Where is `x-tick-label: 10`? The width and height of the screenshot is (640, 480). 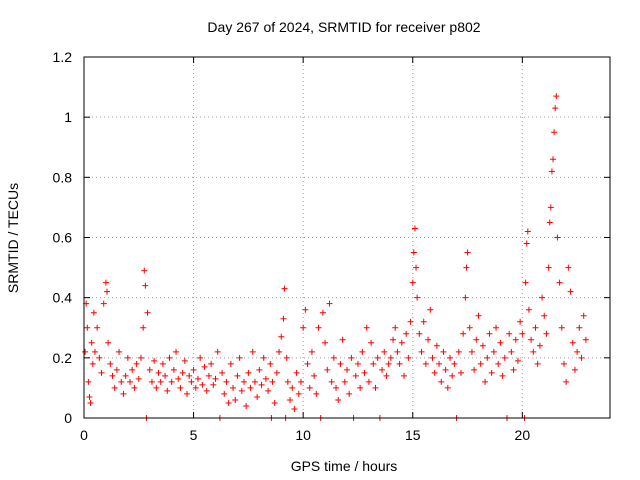 x-tick-label: 10 is located at coordinates (303, 435).